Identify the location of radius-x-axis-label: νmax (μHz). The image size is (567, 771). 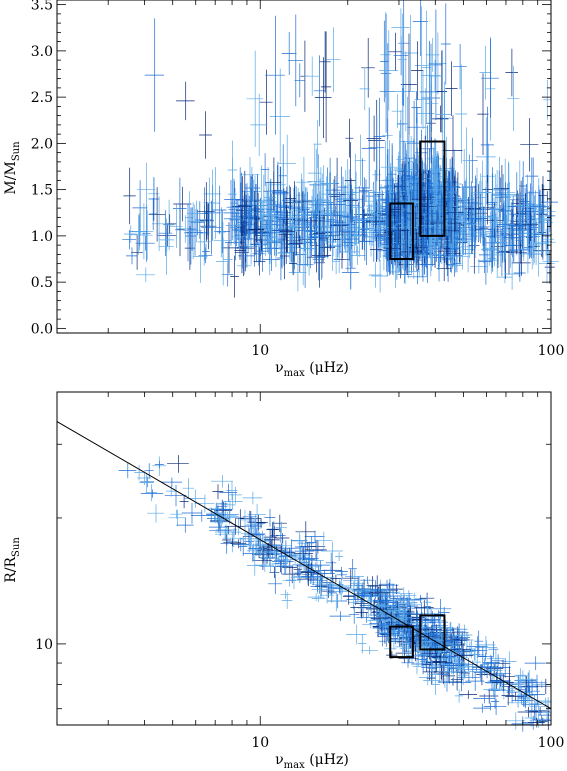
(312, 761).